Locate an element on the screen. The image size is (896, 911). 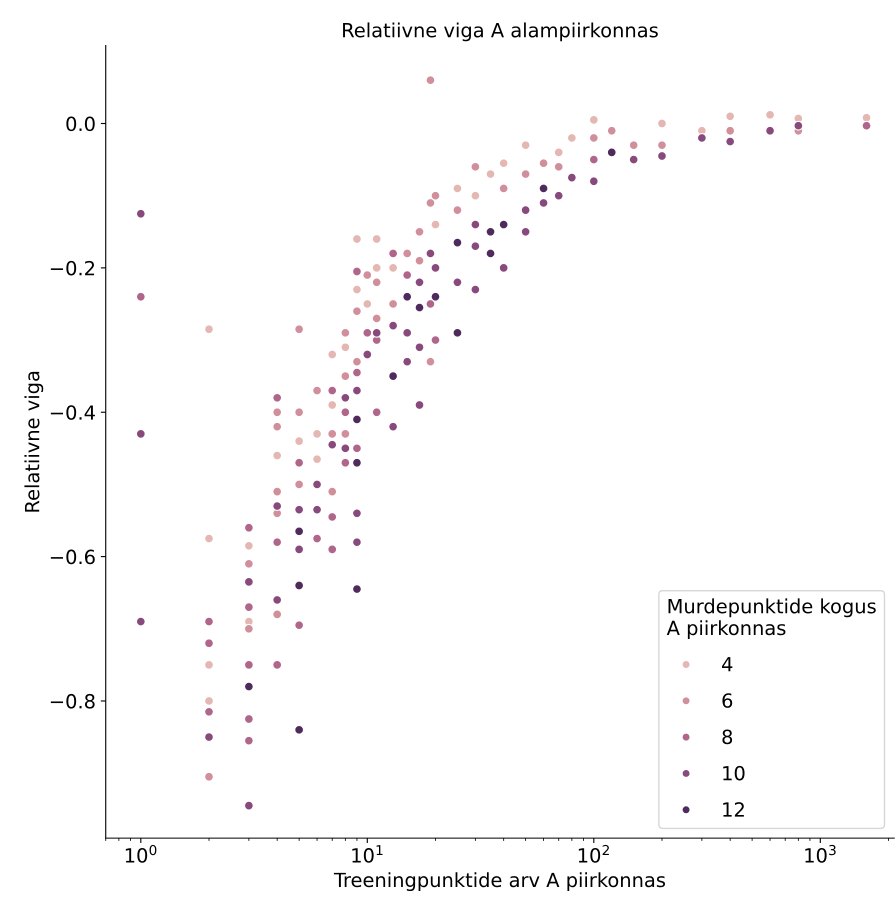
y-tick-label: −0.8 is located at coordinates (72, 701).